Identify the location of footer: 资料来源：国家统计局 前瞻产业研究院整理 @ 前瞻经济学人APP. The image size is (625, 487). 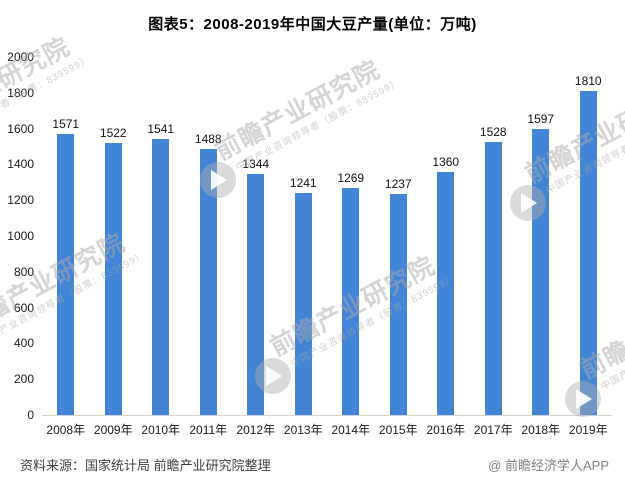
(314, 464).